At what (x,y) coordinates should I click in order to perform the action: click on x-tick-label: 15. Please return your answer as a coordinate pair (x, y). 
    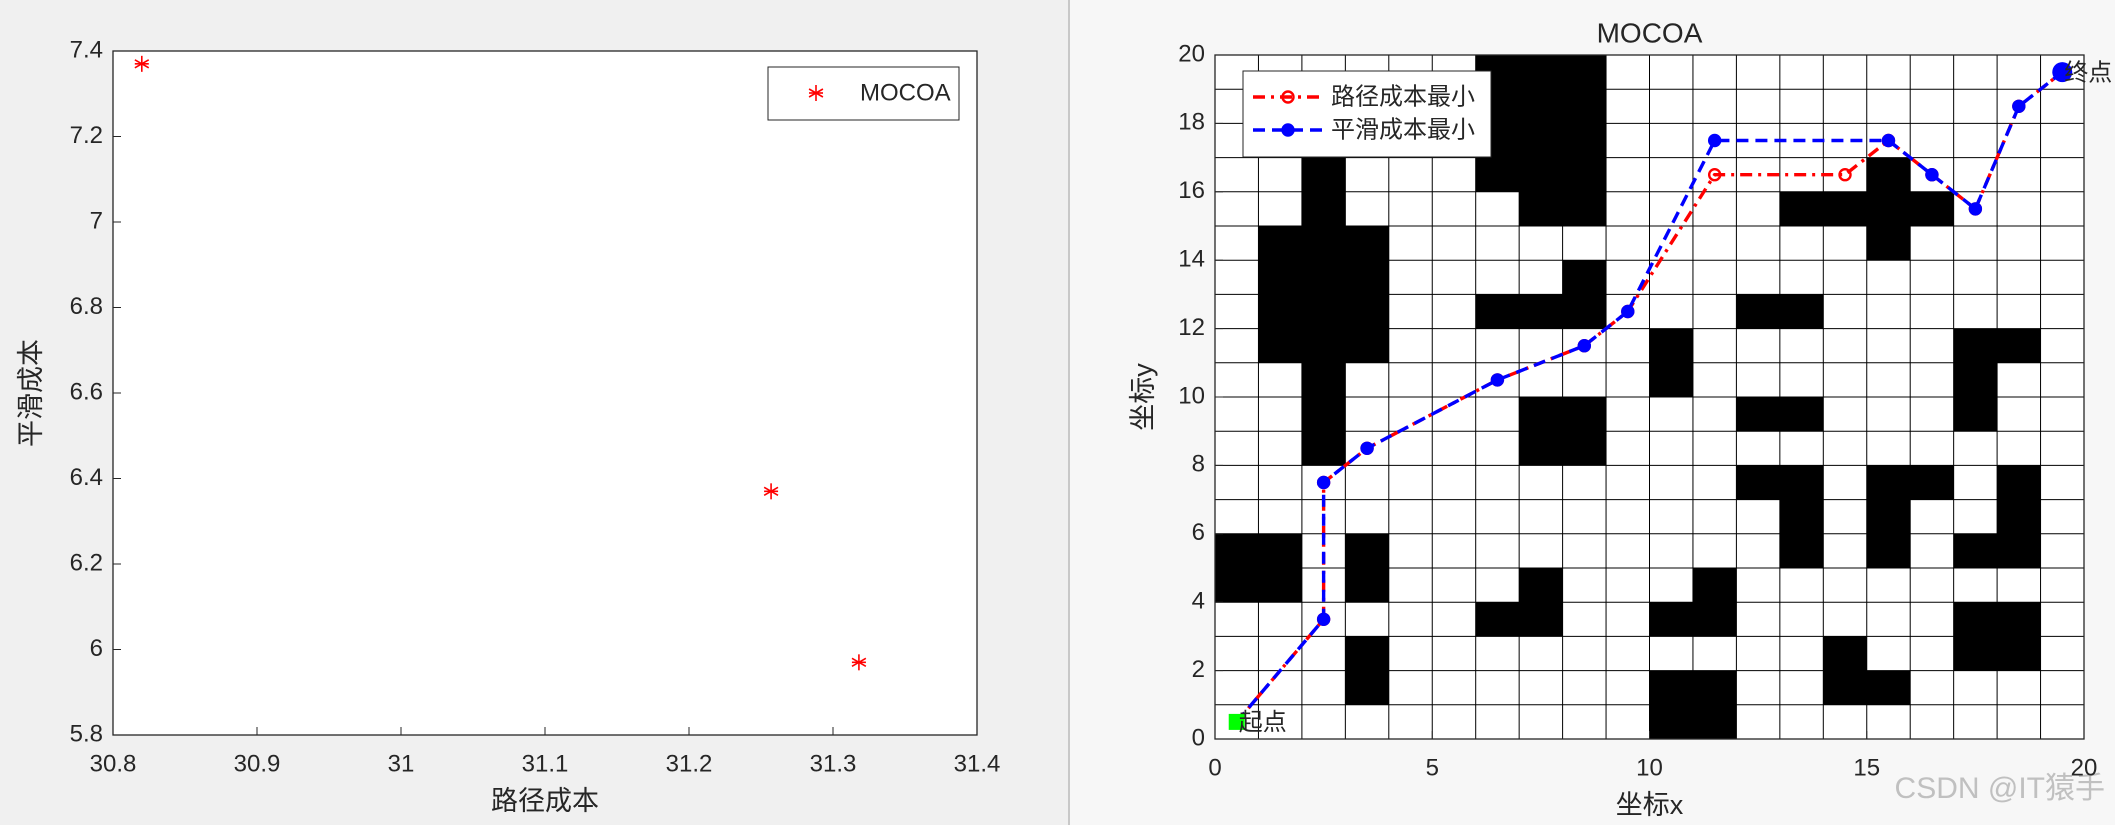
    Looking at the image, I should click on (1866, 767).